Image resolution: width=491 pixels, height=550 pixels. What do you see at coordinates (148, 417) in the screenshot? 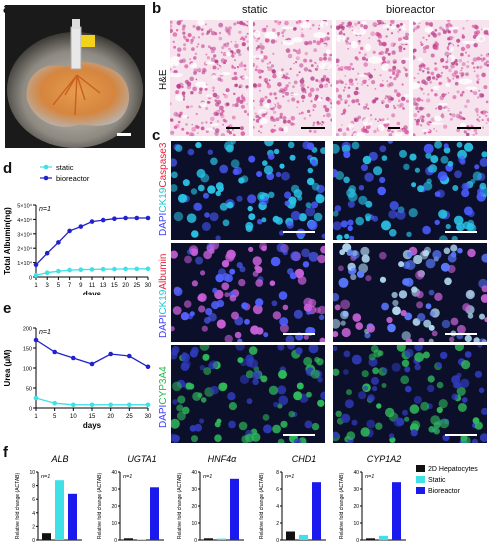
I see `x-tick-label: 30` at bounding box center [148, 417].